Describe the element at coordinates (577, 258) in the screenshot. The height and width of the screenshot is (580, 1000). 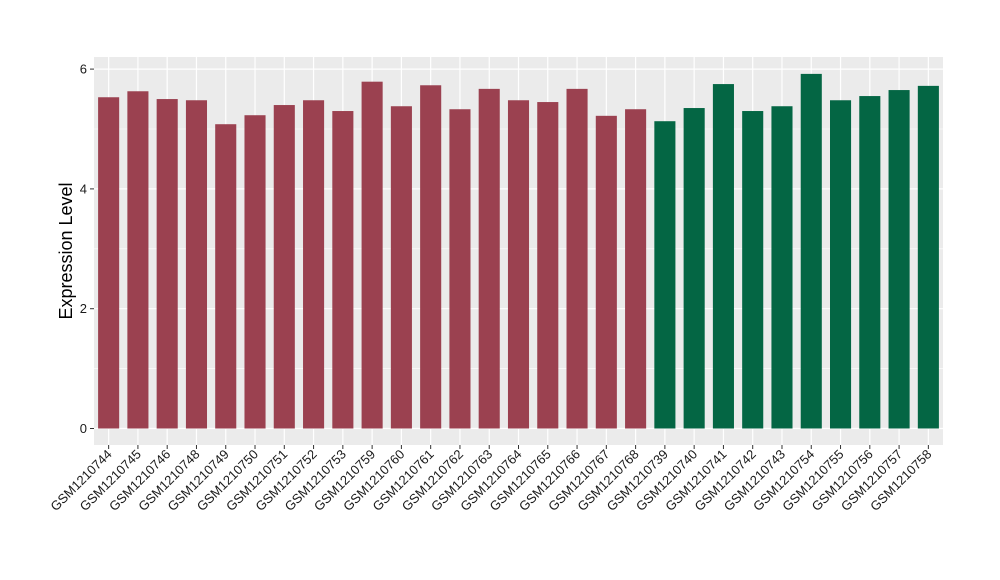
I see `bar-GSM1210766` at that location.